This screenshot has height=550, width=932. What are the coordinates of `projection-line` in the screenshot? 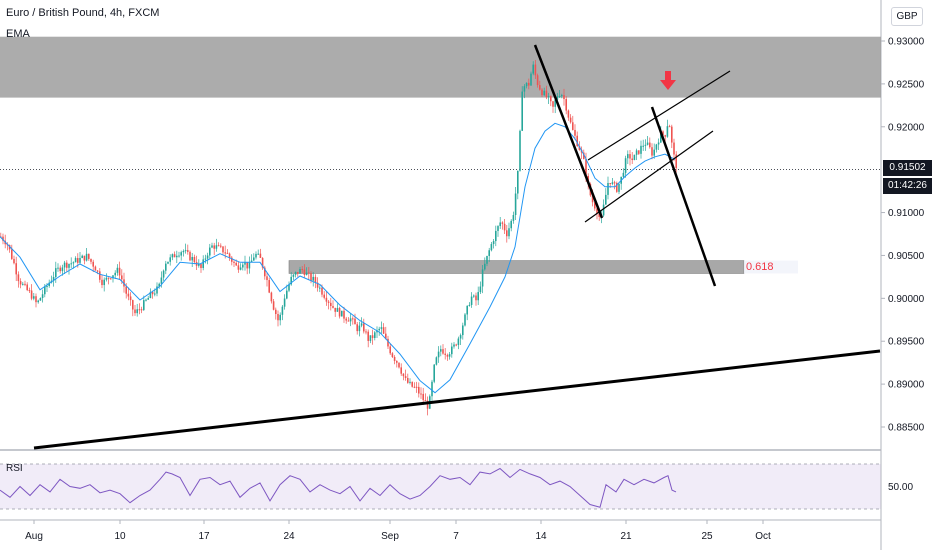 It's located at (683, 196).